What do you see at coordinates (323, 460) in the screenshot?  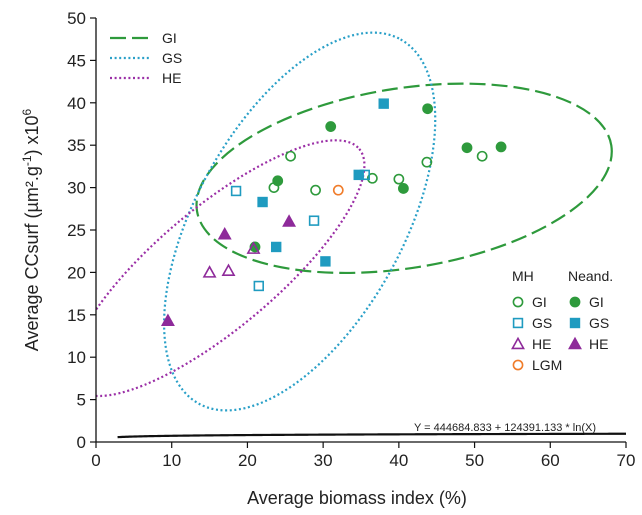 I see `x-tick-label: 30` at bounding box center [323, 460].